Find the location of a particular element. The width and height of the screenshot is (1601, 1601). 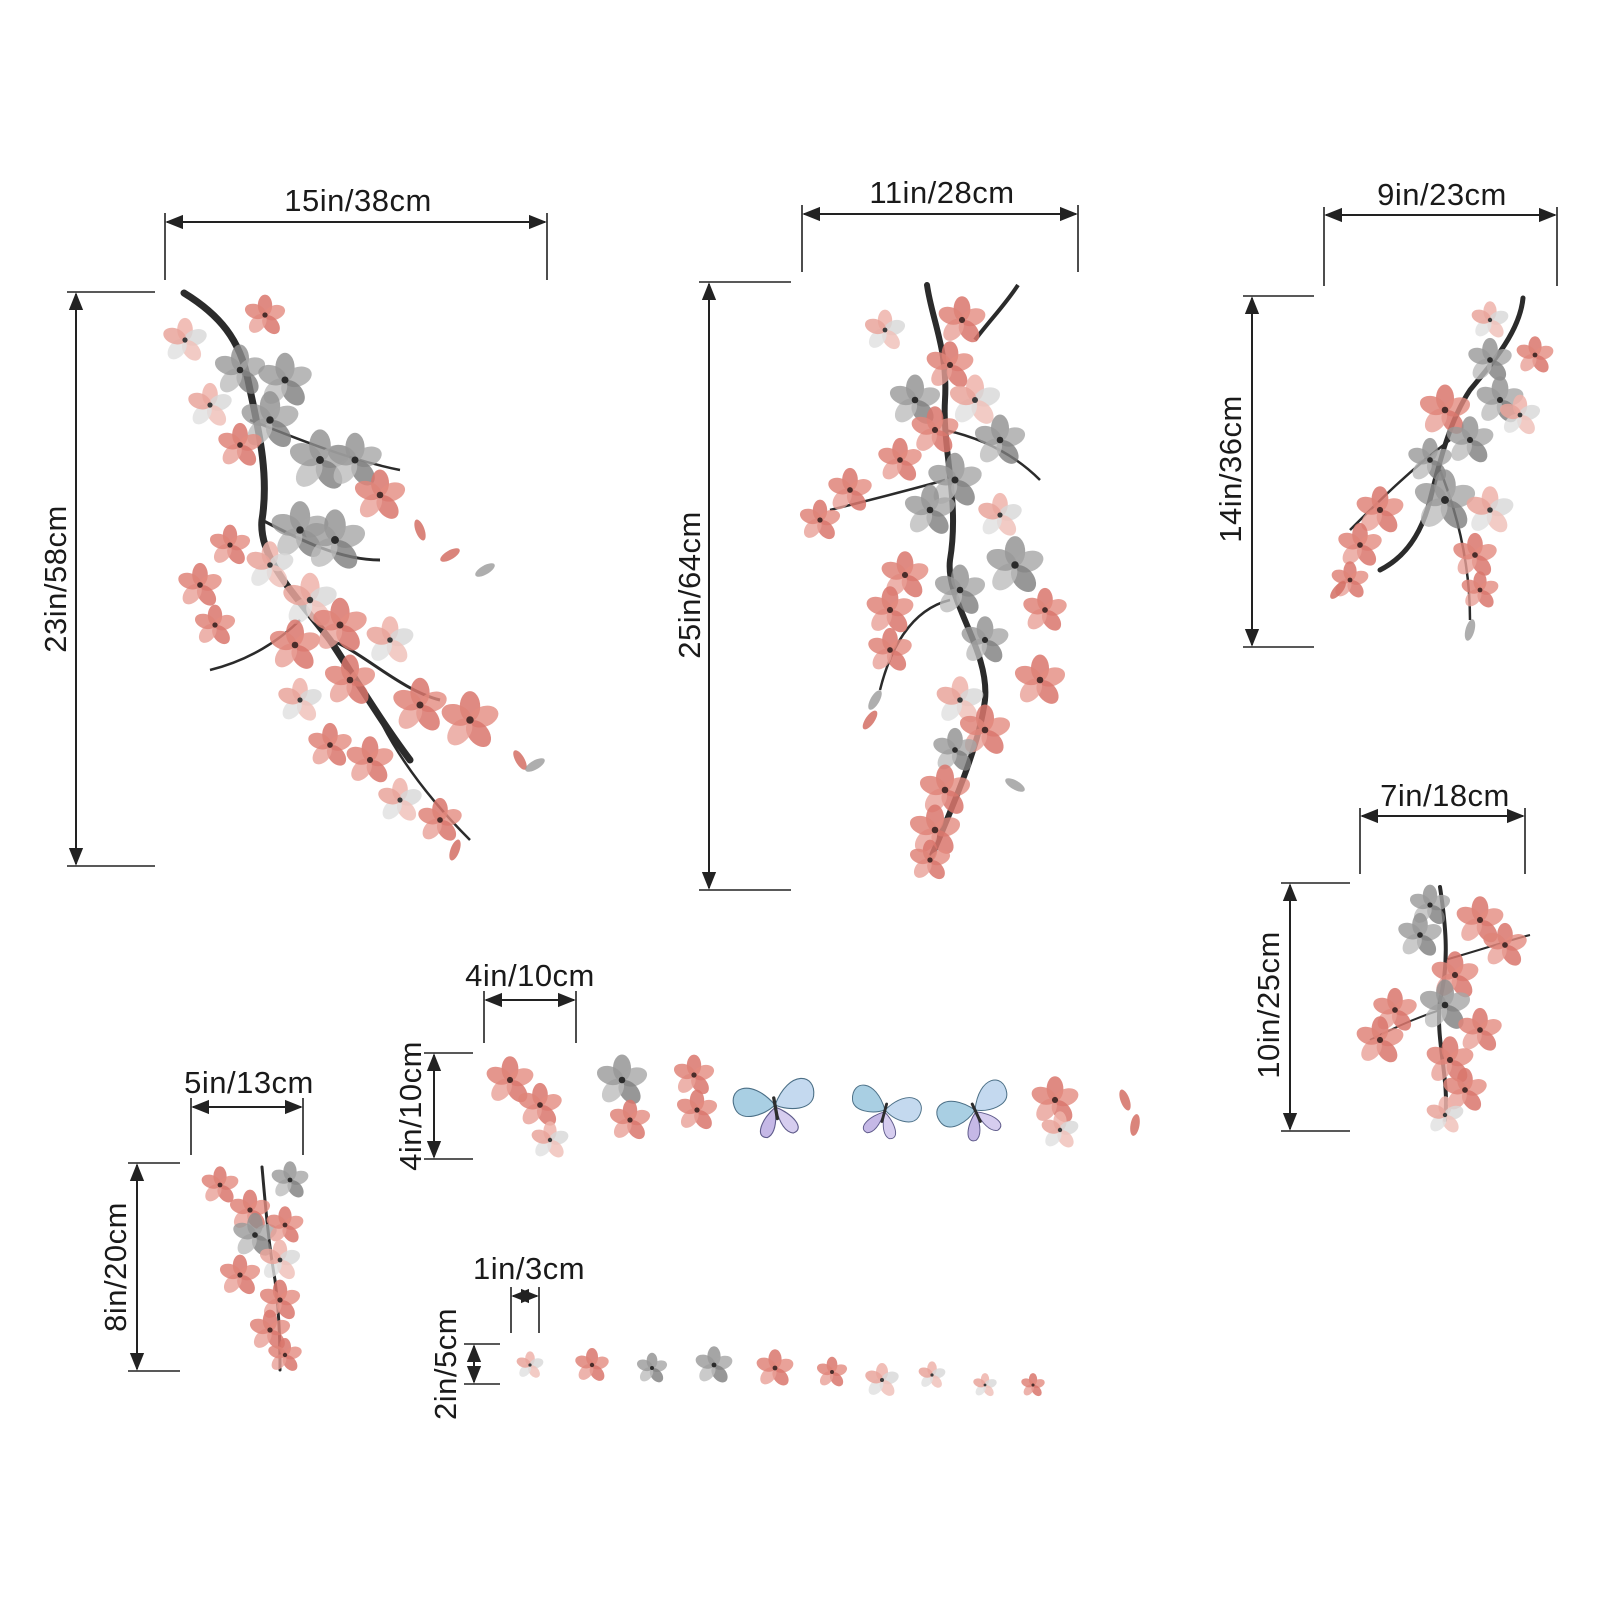

branch-small-illustration is located at coordinates (1442, 1010).